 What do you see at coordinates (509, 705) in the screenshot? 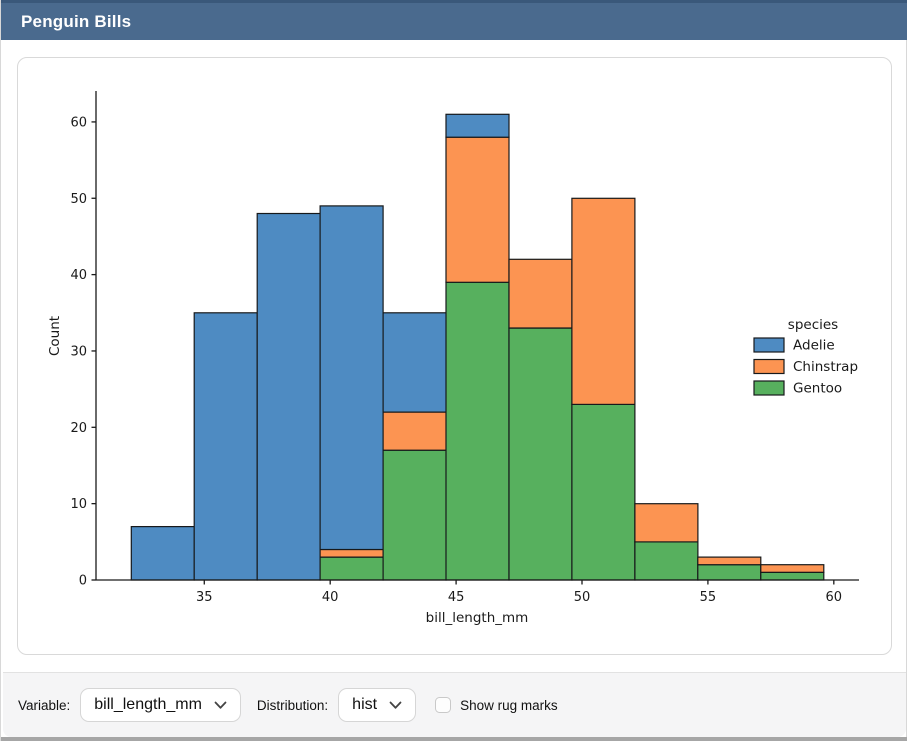
I see `rug-checkbox-label: Show rug marks` at bounding box center [509, 705].